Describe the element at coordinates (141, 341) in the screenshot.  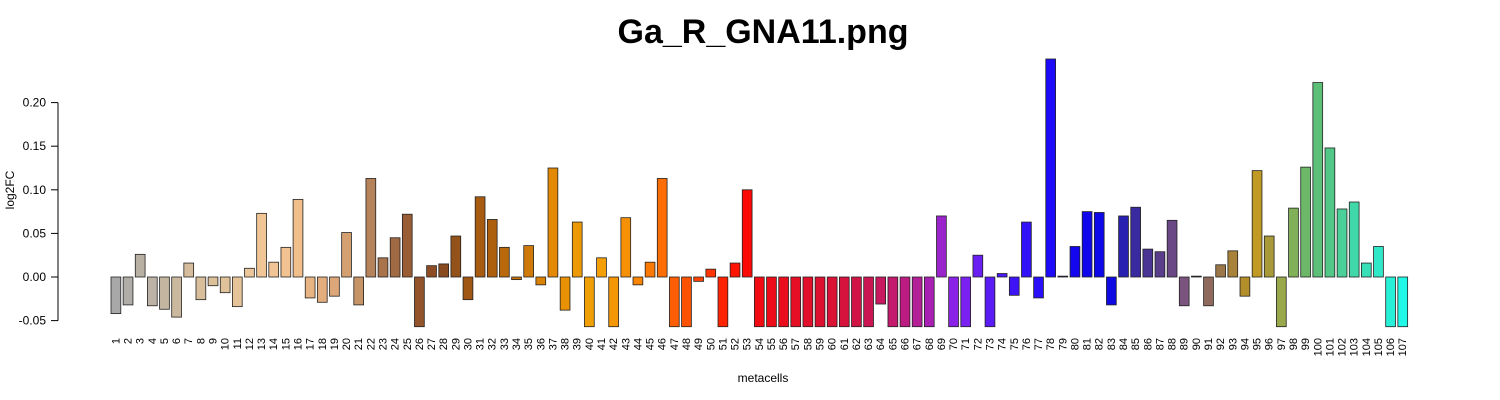
I see `x-tick-label: 3` at that location.